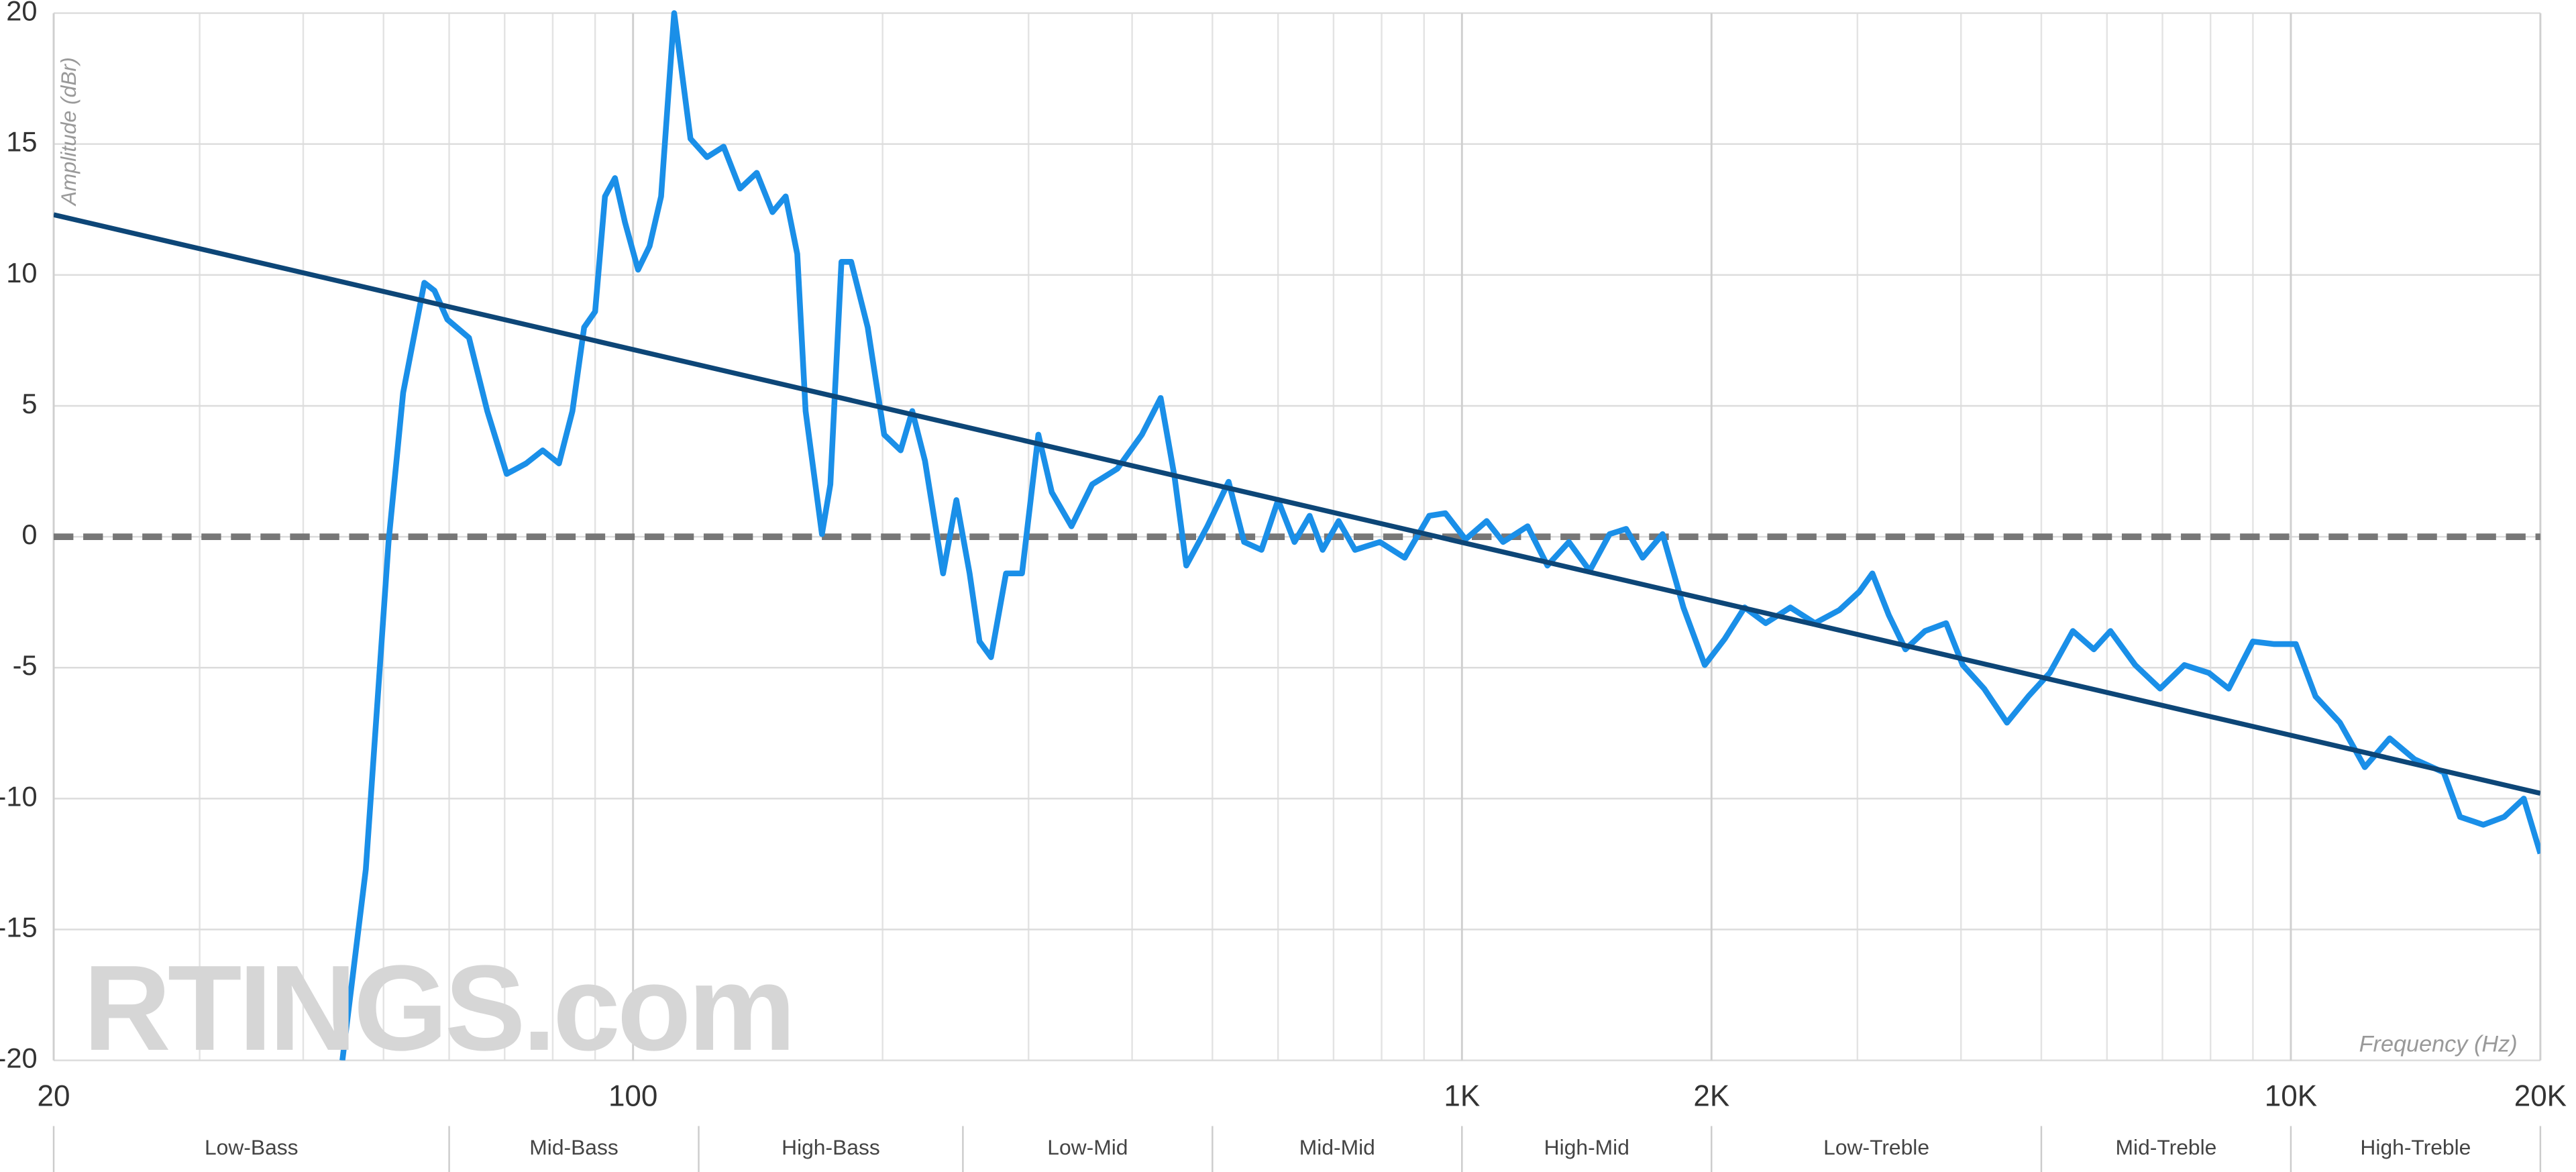  I want to click on band-label: High-Bass, so click(831, 1147).